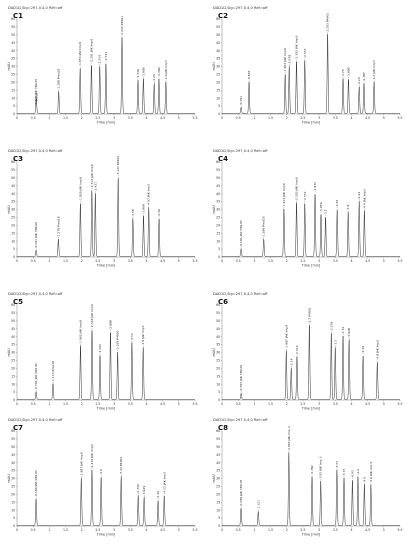 This screenshot has width=415, height=550. I want to click on peak-label: 0.593 JAK 589.05, so click(241, 378).